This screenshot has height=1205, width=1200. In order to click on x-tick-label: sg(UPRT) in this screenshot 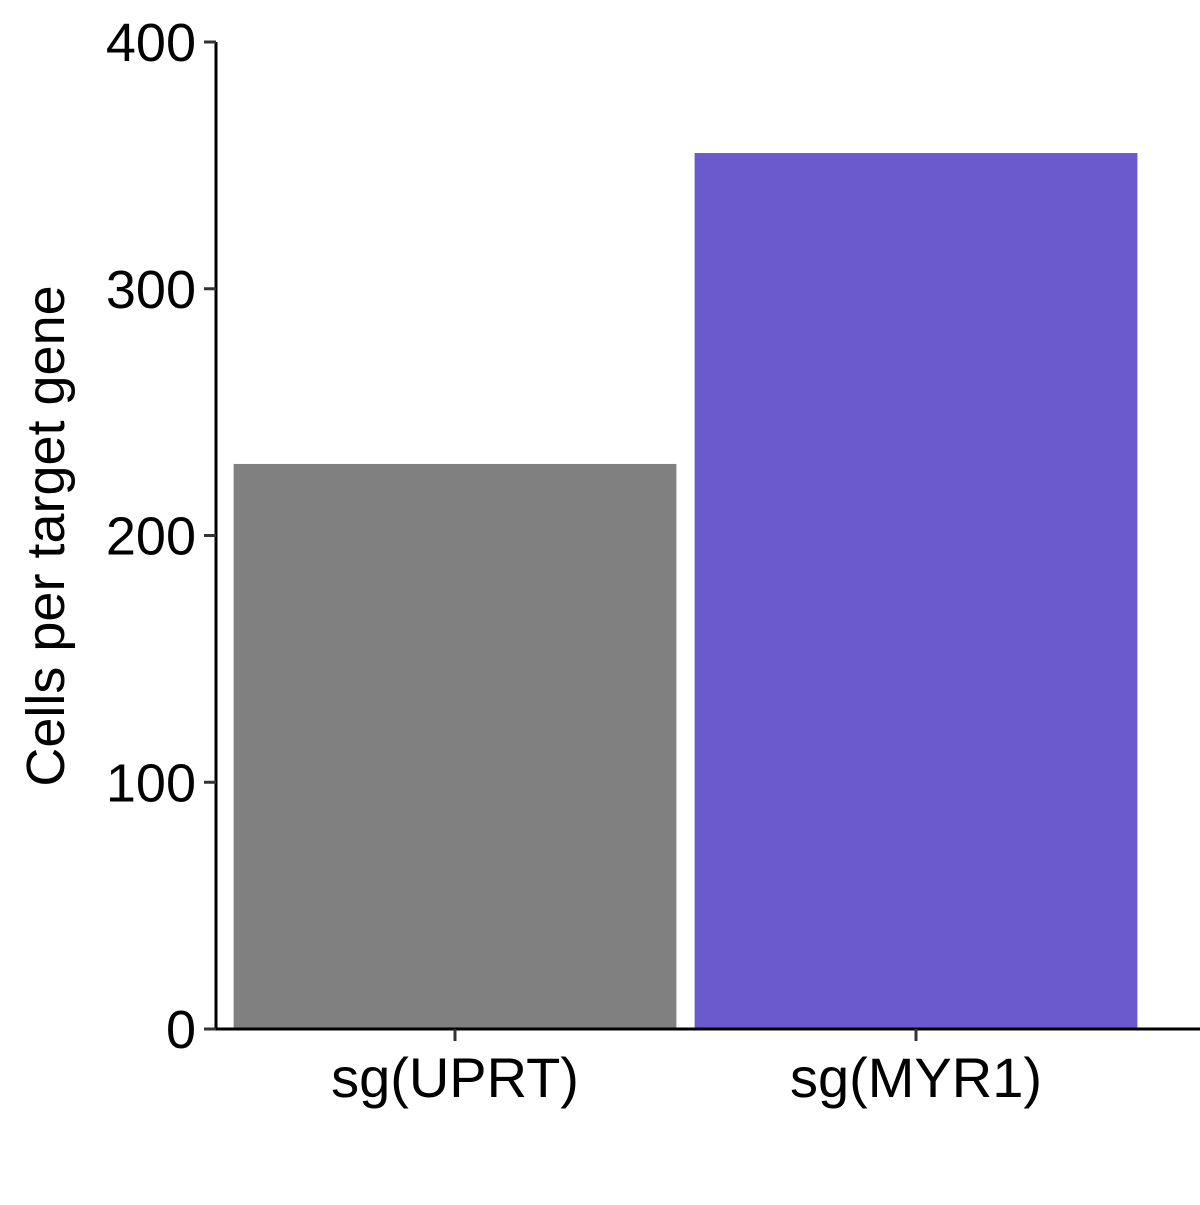, I will do `click(455, 1077)`.